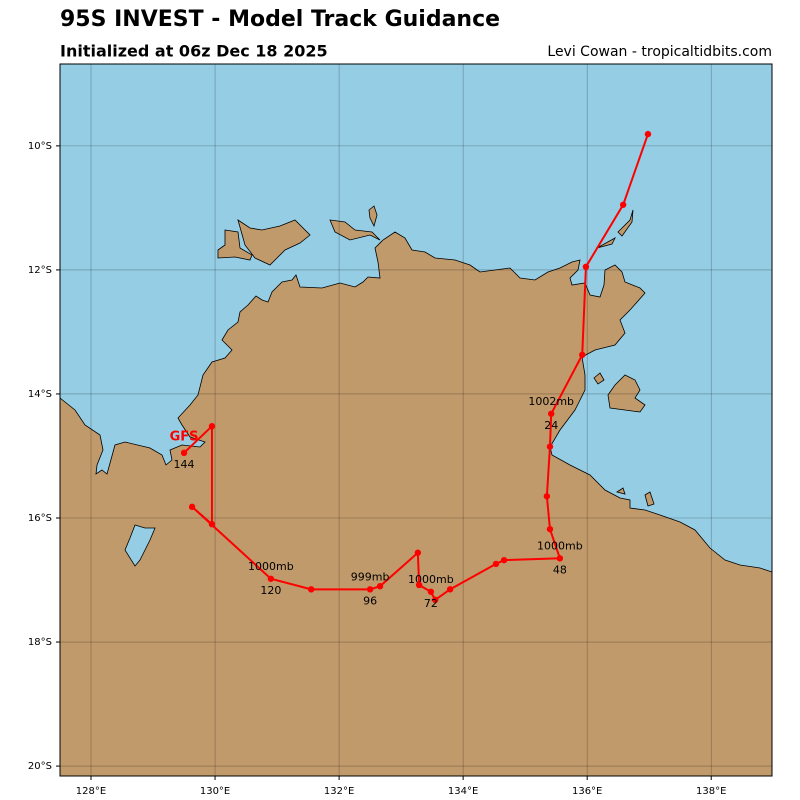  Describe the element at coordinates (40, 146) in the screenshot. I see `y-tick-label: 10°S` at that location.